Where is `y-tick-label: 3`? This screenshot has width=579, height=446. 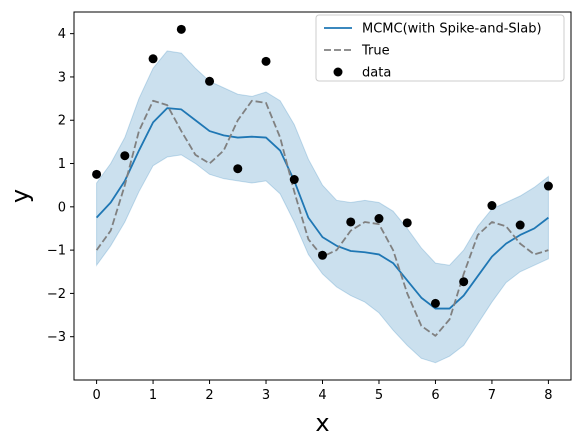
y-tick-label: 3 is located at coordinates (62, 77).